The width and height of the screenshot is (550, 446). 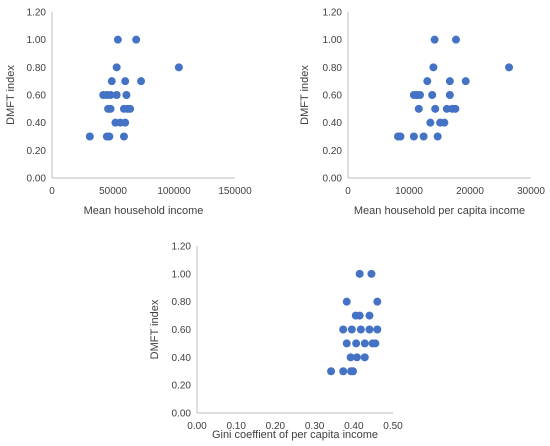 I want to click on x-tick-label: 30000, so click(x=531, y=191).